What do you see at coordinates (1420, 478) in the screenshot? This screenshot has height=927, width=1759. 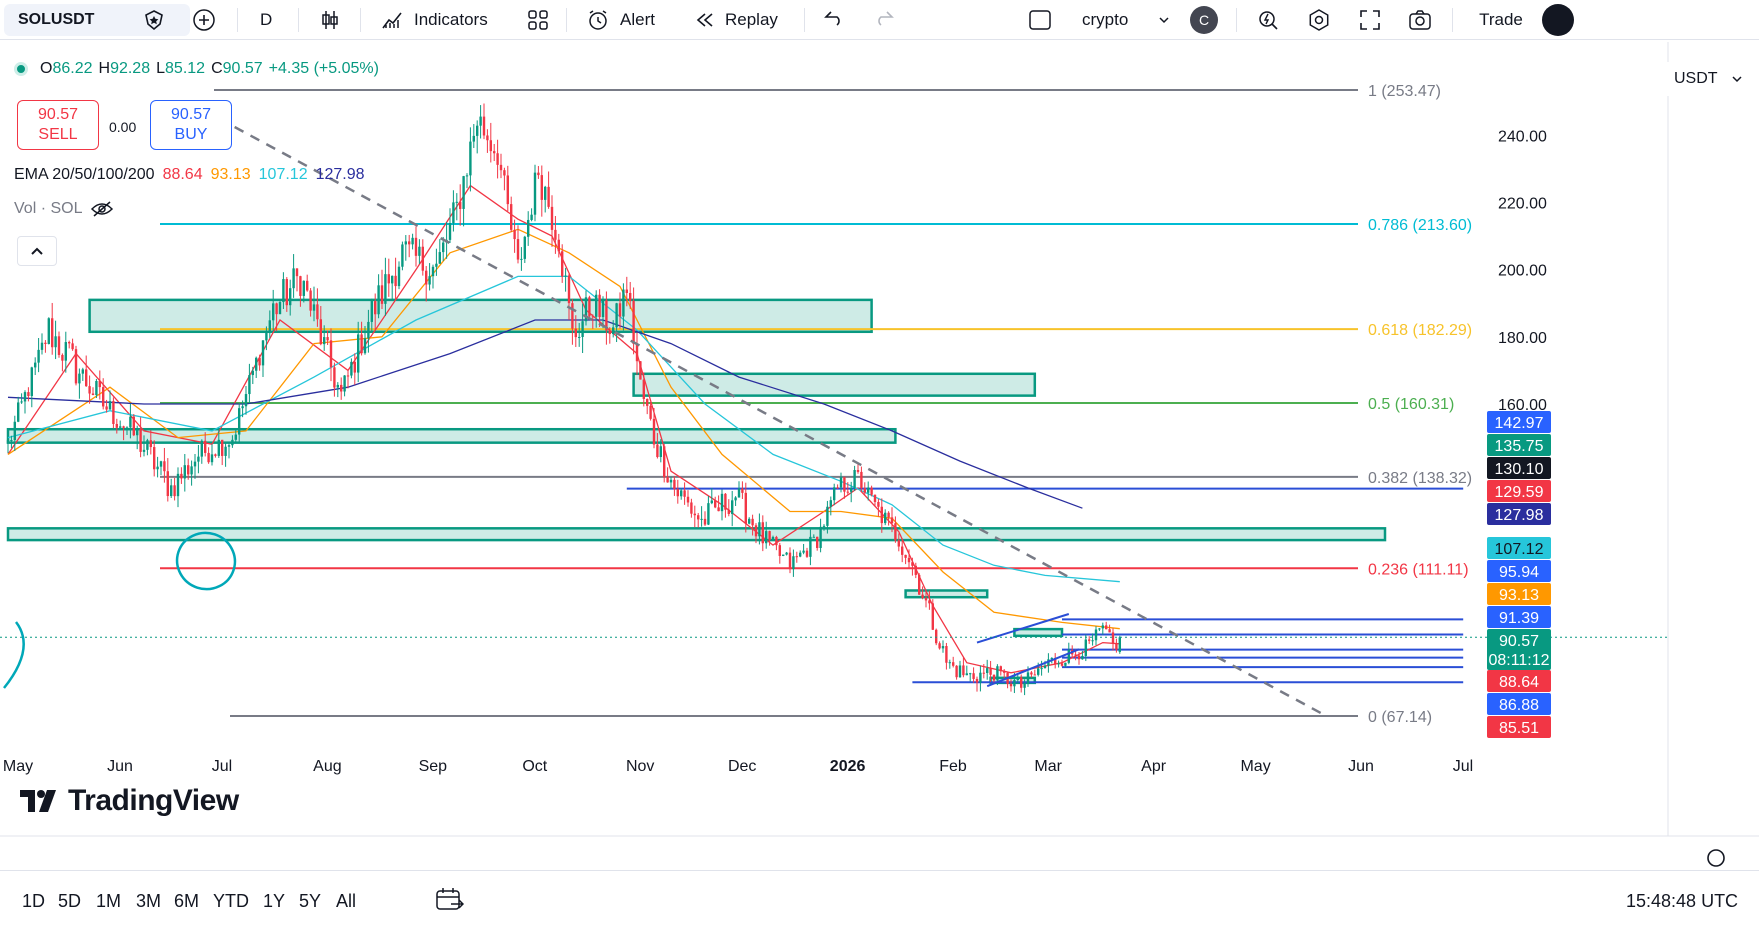 I see `fib-level-label: 0.382 (138.32)` at bounding box center [1420, 478].